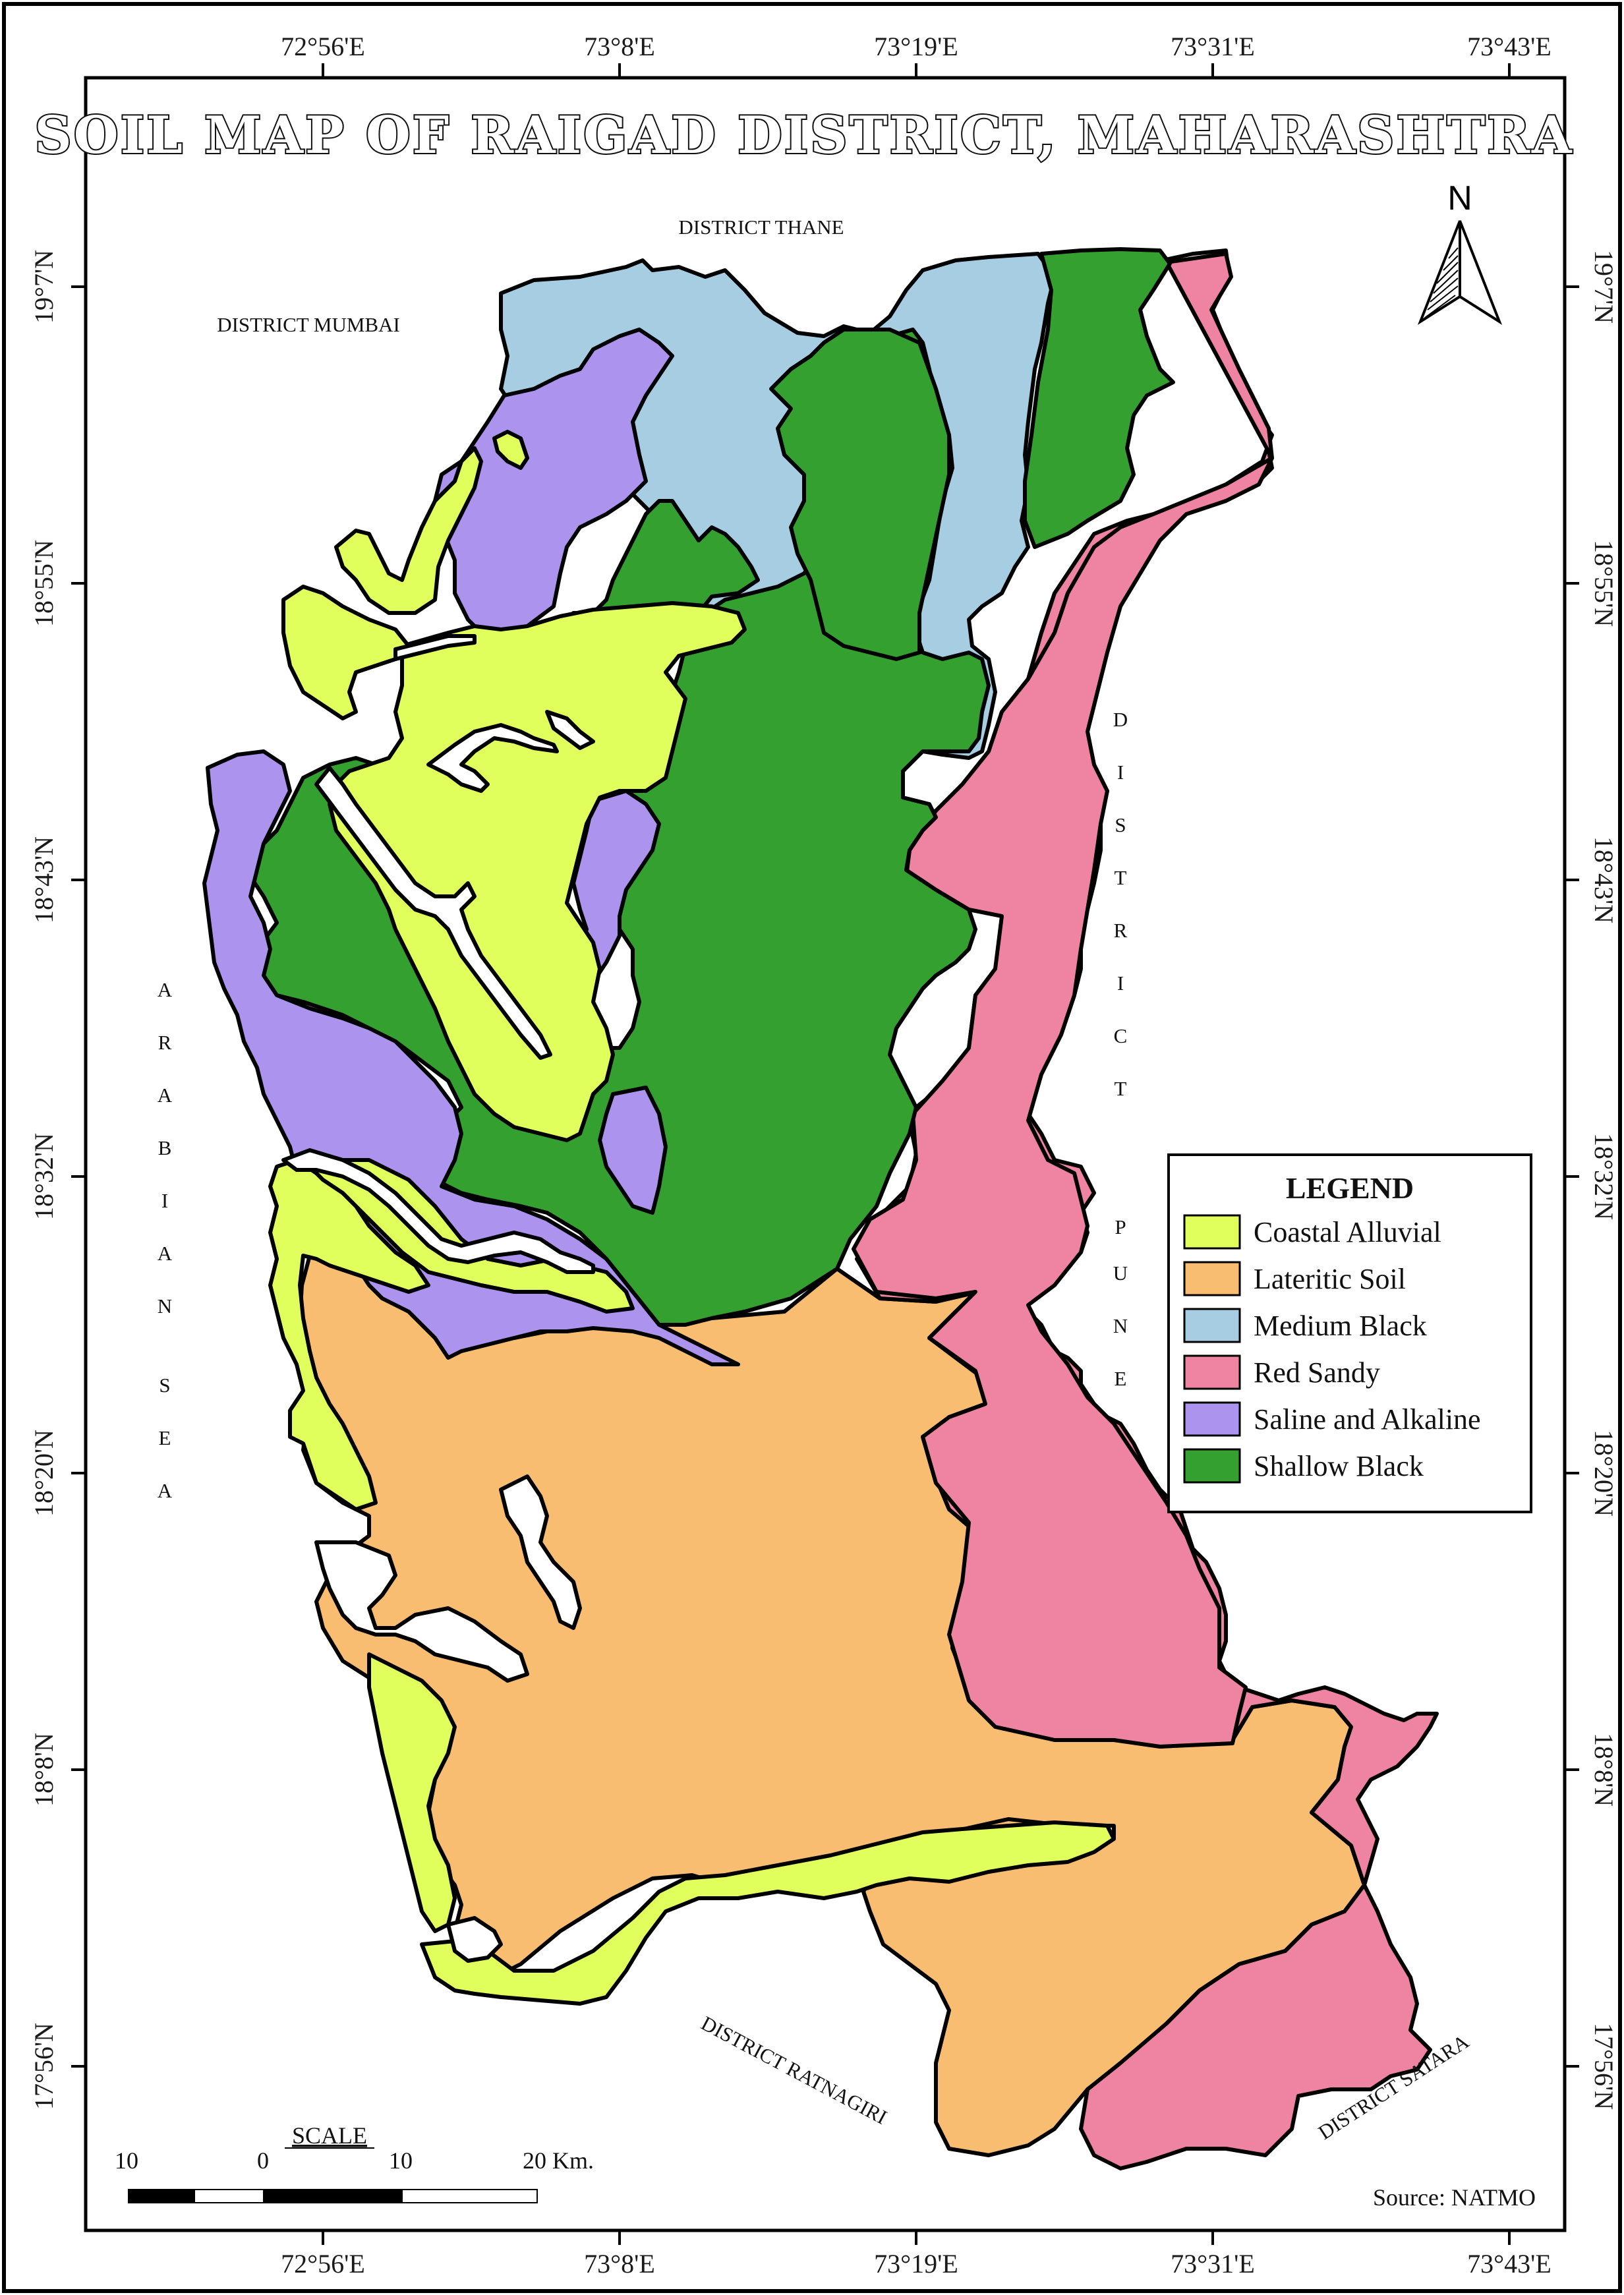 The height and width of the screenshot is (2295, 1624). What do you see at coordinates (438, 1211) in the screenshot?
I see `creek-revdanda` at bounding box center [438, 1211].